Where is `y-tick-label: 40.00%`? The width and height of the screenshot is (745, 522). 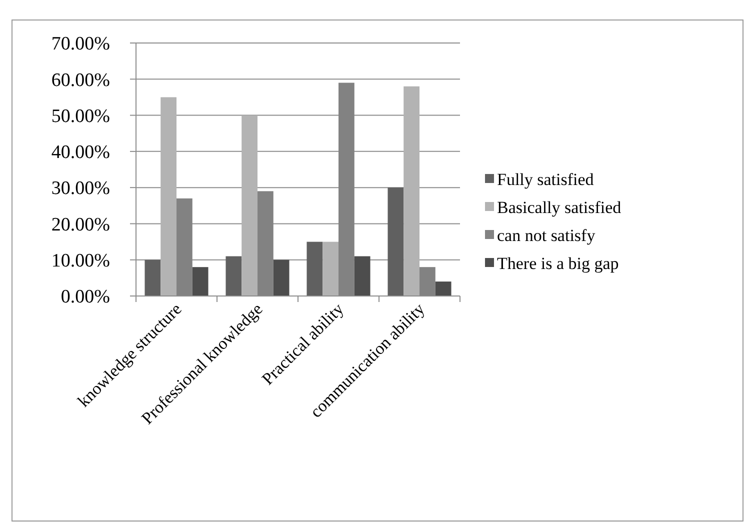 y-tick-label: 40.00% is located at coordinates (80, 153).